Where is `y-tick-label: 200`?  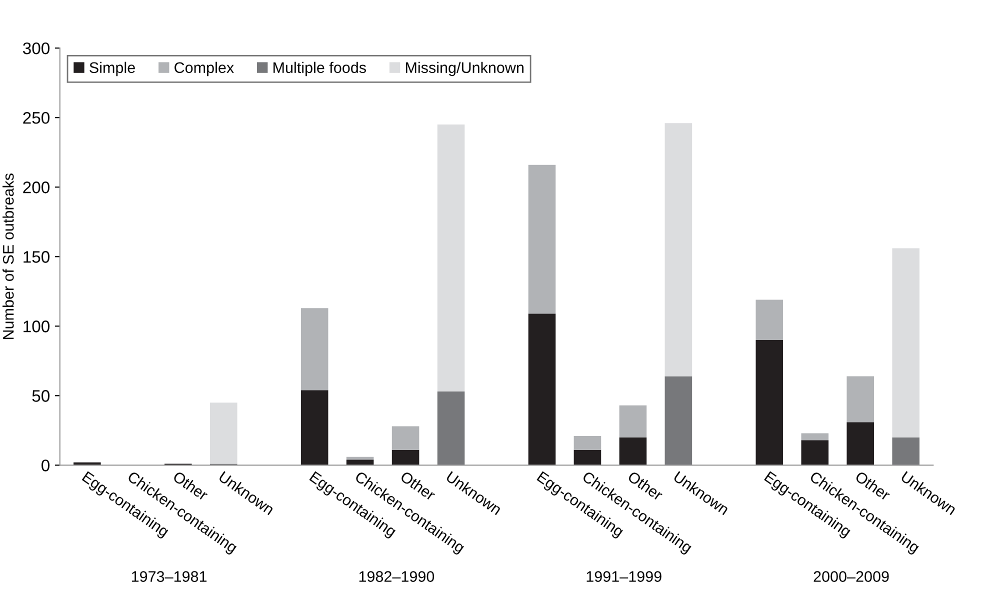
y-tick-label: 200 is located at coordinates (36, 188).